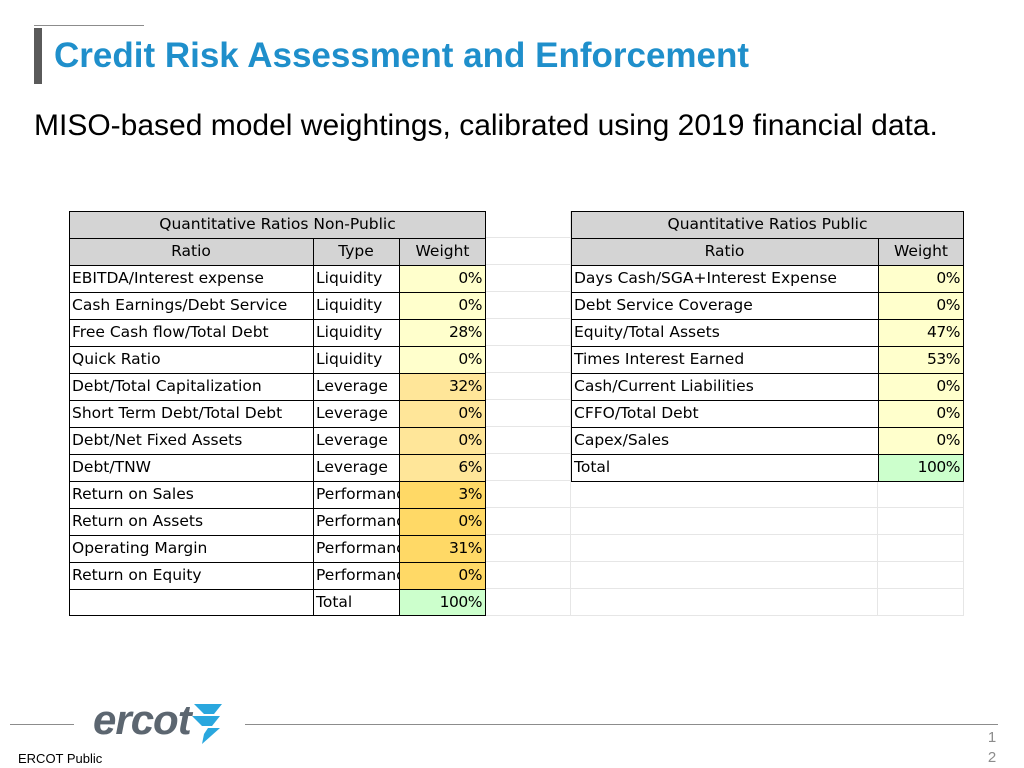  What do you see at coordinates (442, 548) in the screenshot?
I see `nonpublic-row-weight: 31%` at bounding box center [442, 548].